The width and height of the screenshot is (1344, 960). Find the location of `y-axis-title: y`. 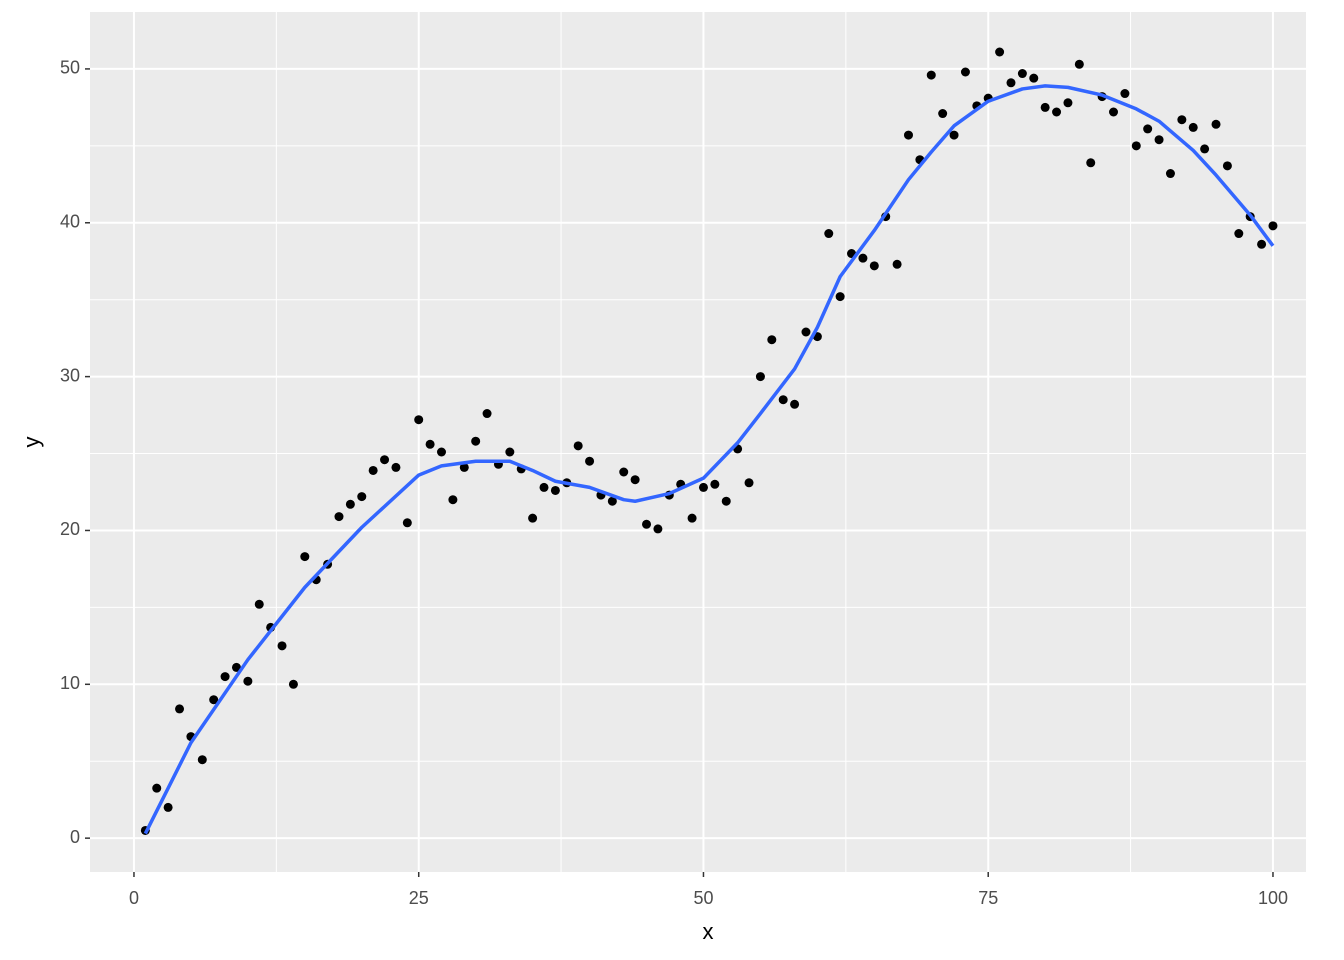

y-axis-title: y is located at coordinates (31, 442).